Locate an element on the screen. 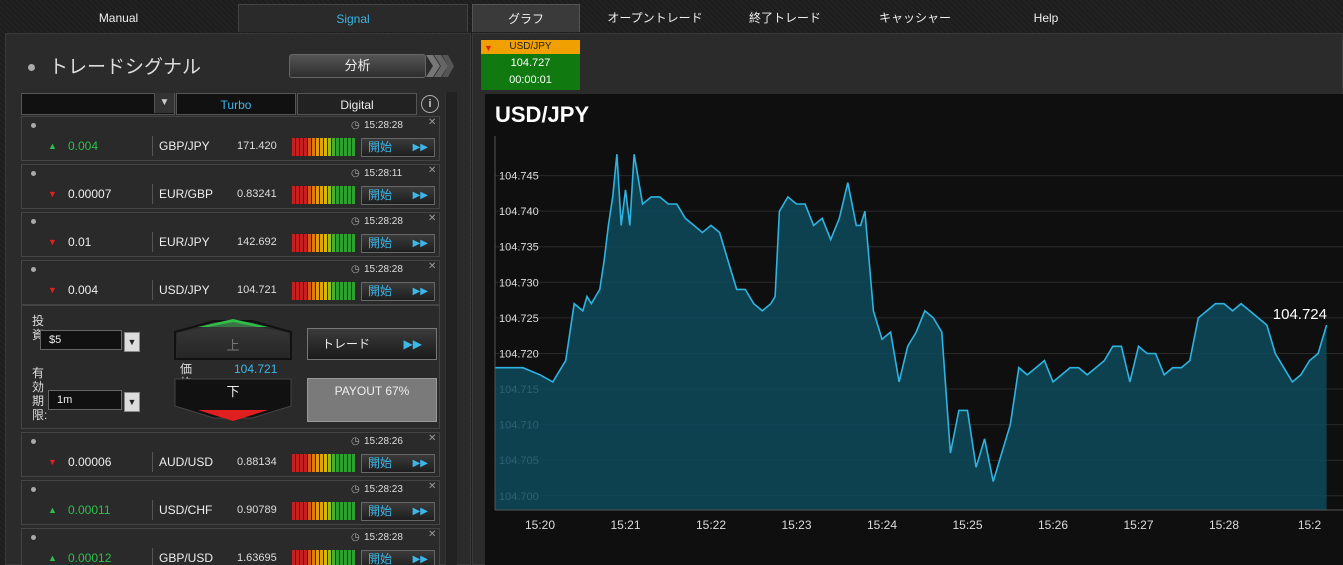 Image resolution: width=1343 pixels, height=565 pixels. signal-row: ◷ 15:28:26 ✕ ▼ 0.00006 AUD/USD 0.88134 開始 ▶▶ is located at coordinates (230, 454).